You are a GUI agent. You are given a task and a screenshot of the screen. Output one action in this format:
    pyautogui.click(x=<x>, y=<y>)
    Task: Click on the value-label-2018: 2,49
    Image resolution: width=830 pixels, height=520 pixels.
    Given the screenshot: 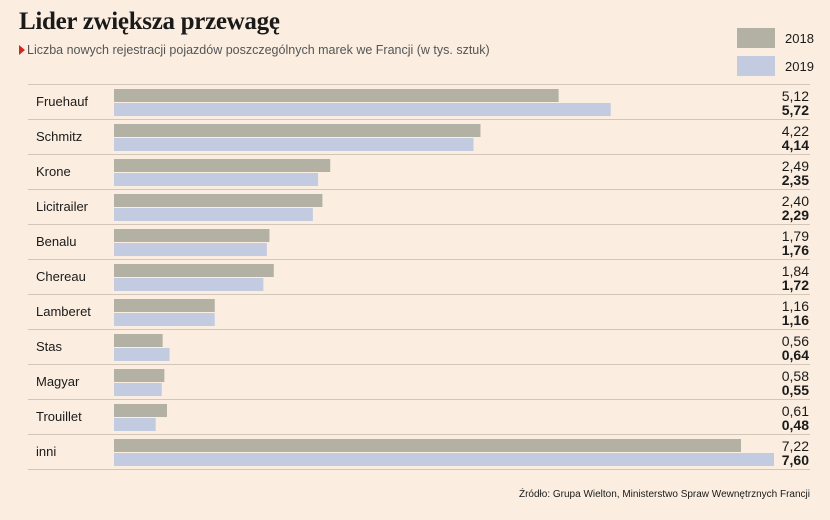 What is the action you would take?
    pyautogui.click(x=795, y=166)
    